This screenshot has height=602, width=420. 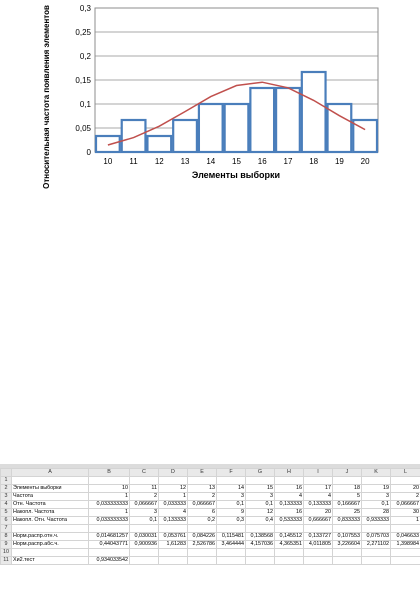 I want to click on column-header: L, so click(x=405, y=472).